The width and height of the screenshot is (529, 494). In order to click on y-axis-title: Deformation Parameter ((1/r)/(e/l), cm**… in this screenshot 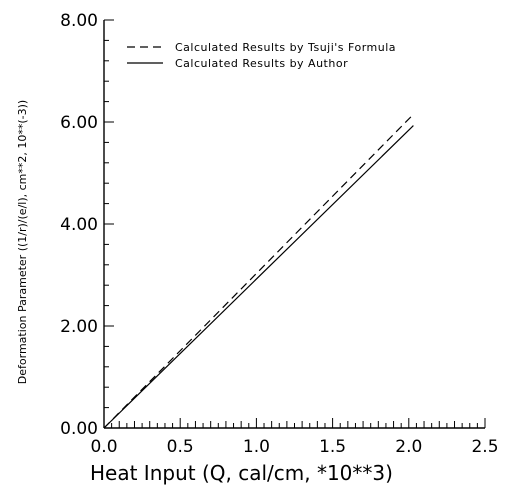, I will do `click(22, 242)`.